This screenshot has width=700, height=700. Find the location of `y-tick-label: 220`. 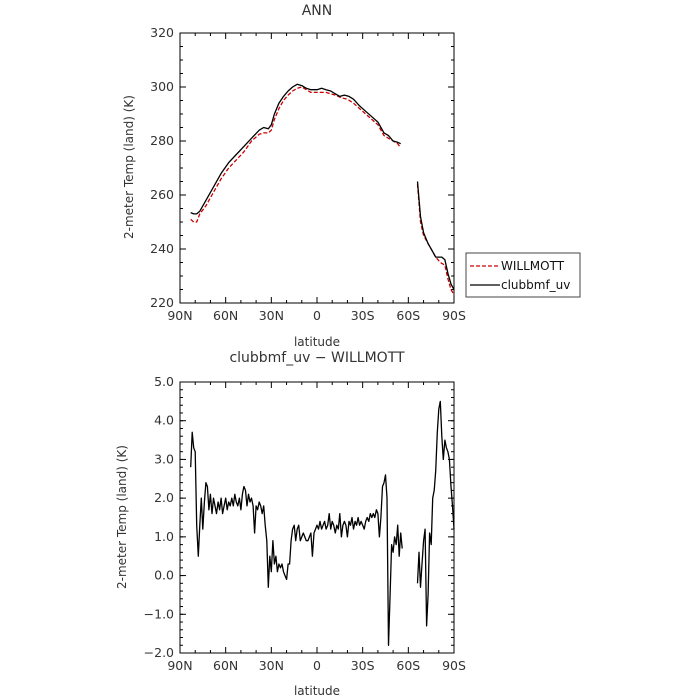

y-tick-label: 220 is located at coordinates (162, 302).